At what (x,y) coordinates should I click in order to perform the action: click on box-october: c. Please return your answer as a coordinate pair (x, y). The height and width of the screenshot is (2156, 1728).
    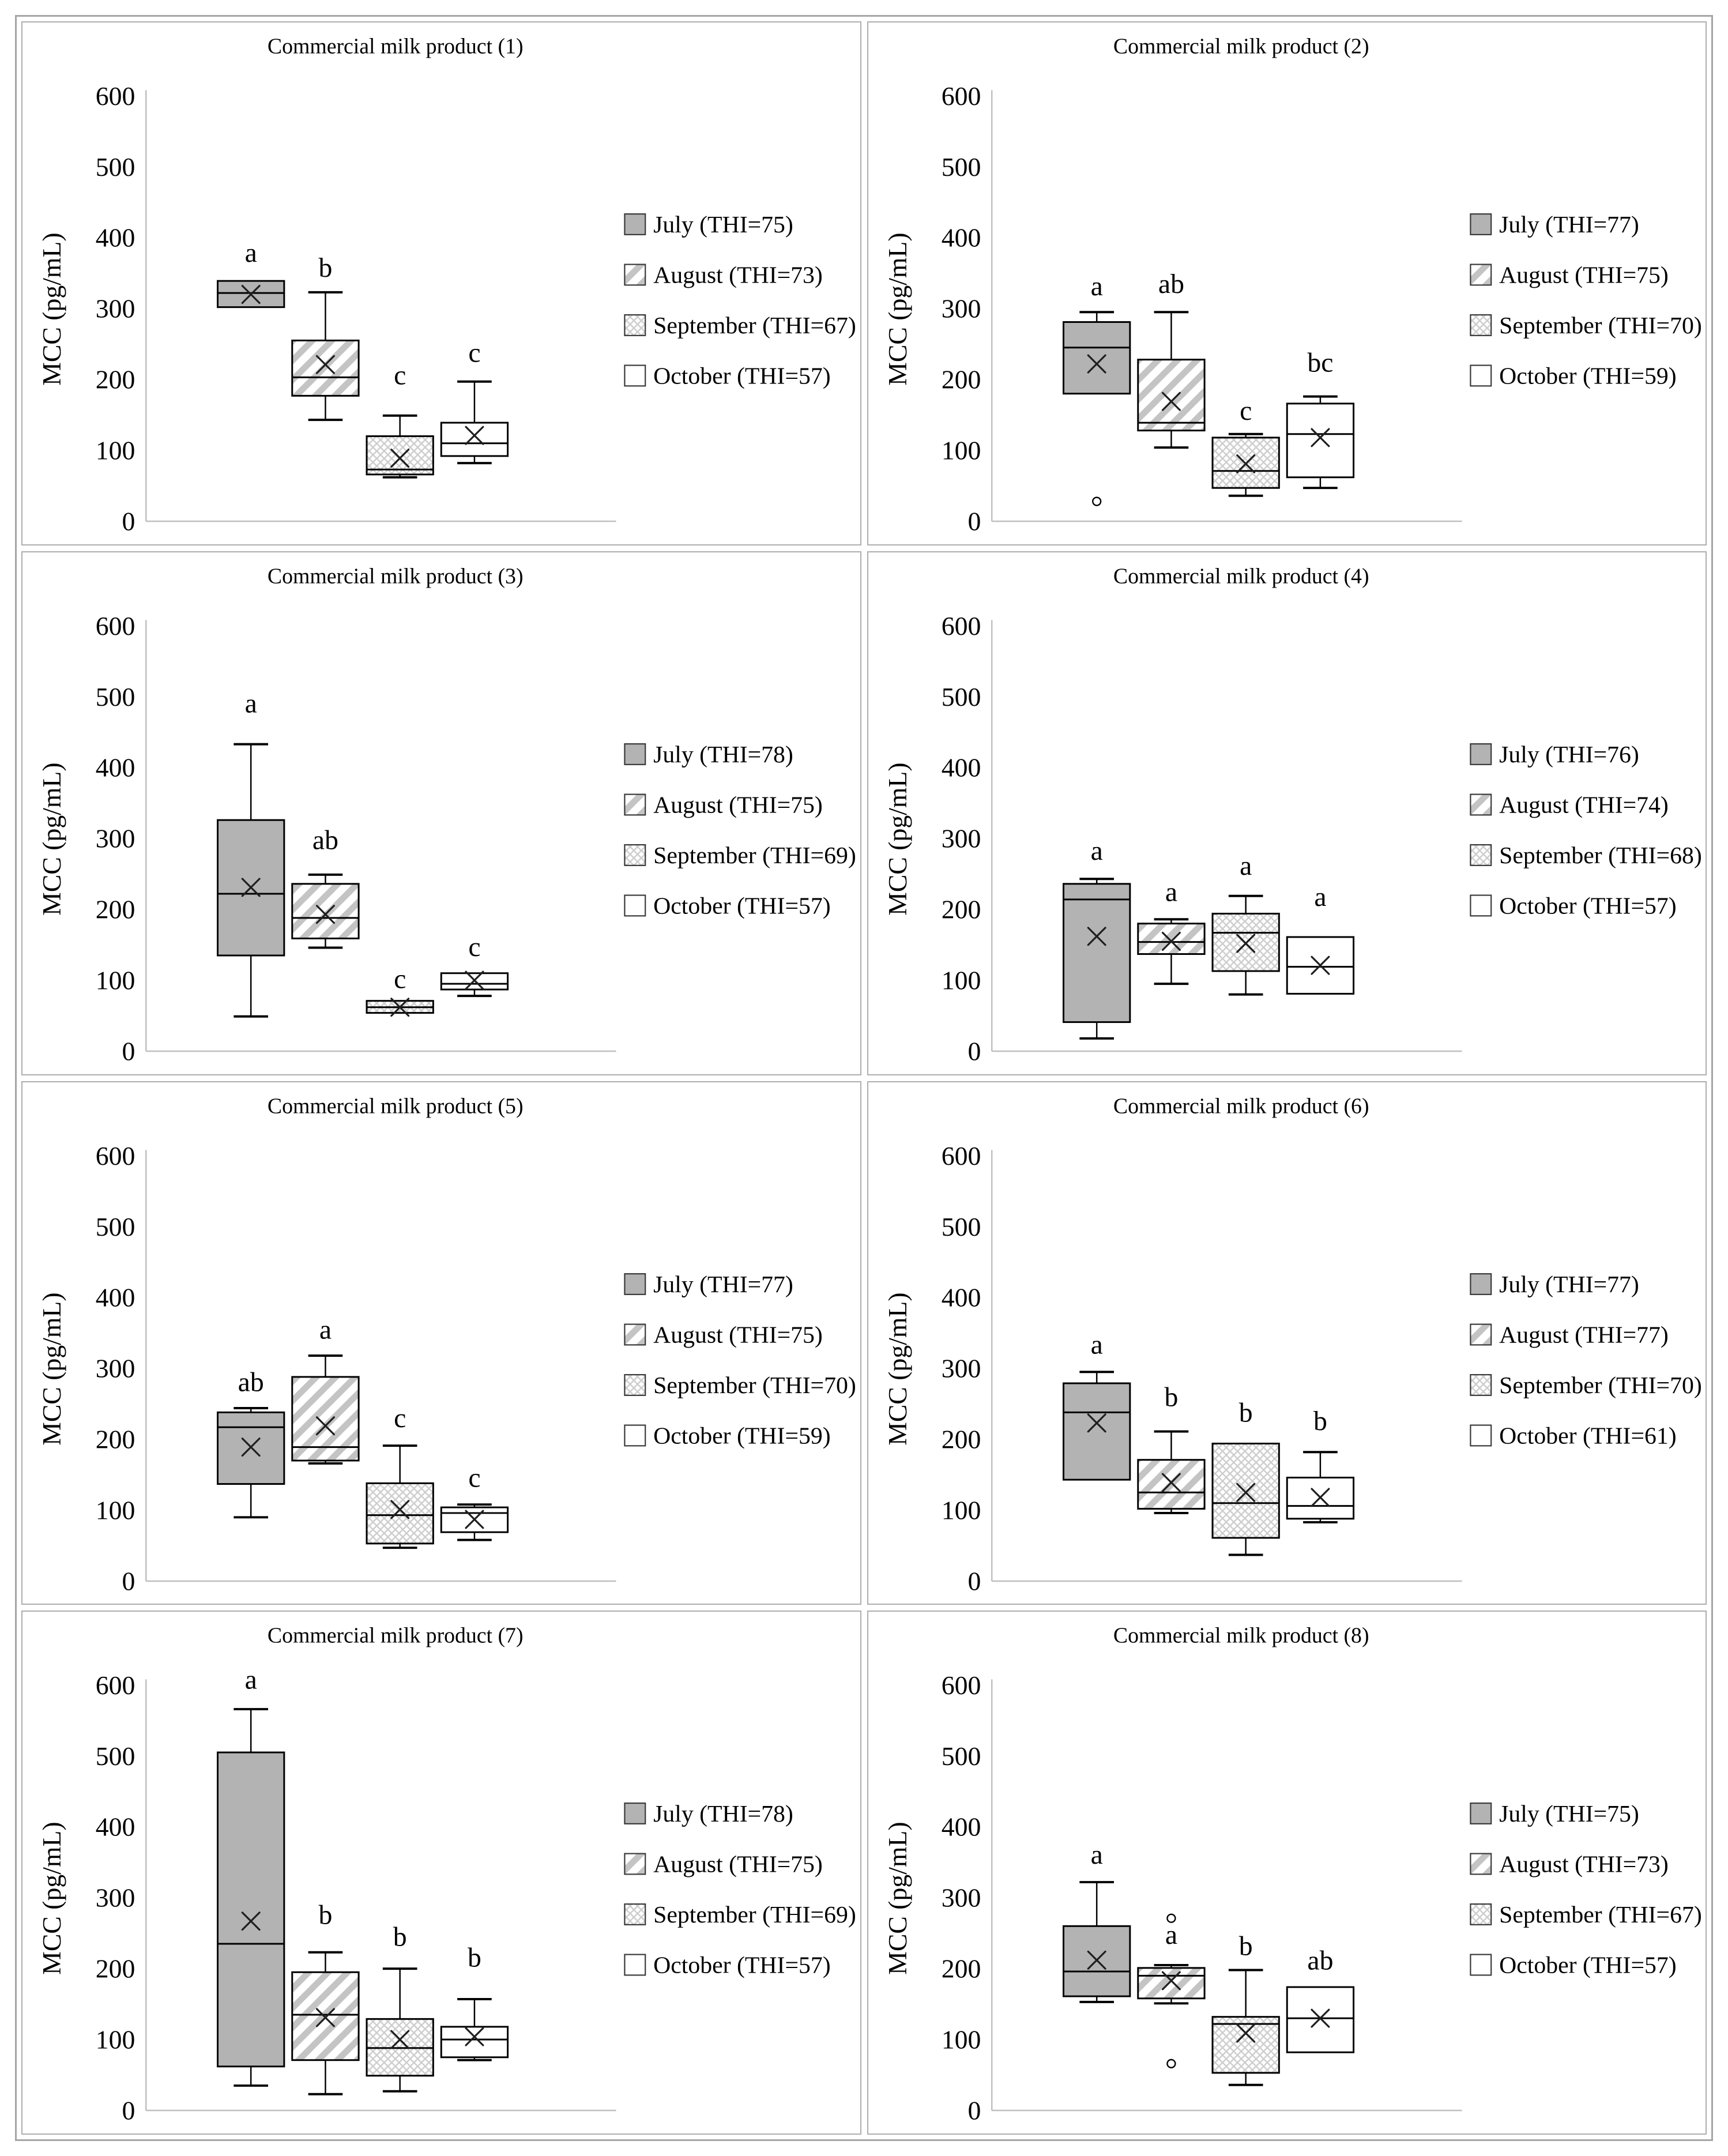
    Looking at the image, I should click on (474, 1501).